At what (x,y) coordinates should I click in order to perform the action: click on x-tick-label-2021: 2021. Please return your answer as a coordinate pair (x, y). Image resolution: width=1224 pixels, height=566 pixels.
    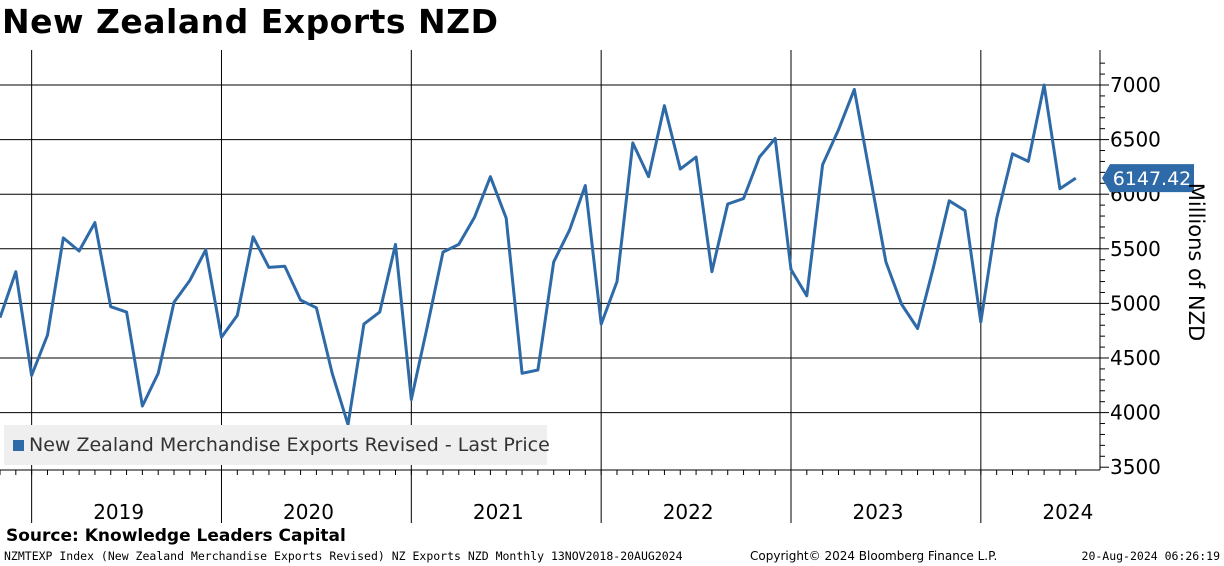
    Looking at the image, I should click on (498, 512).